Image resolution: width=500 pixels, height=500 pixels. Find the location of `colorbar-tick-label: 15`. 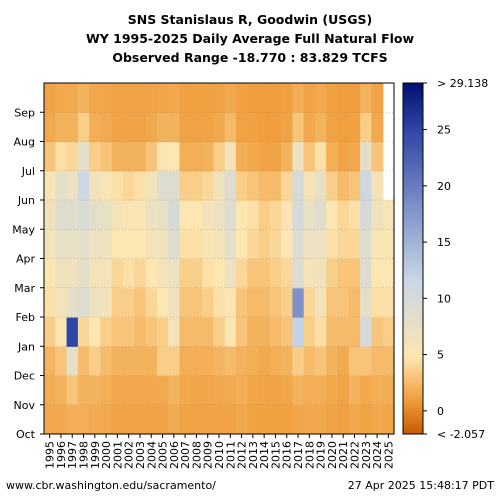

colorbar-tick-label: 15 is located at coordinates (444, 242).